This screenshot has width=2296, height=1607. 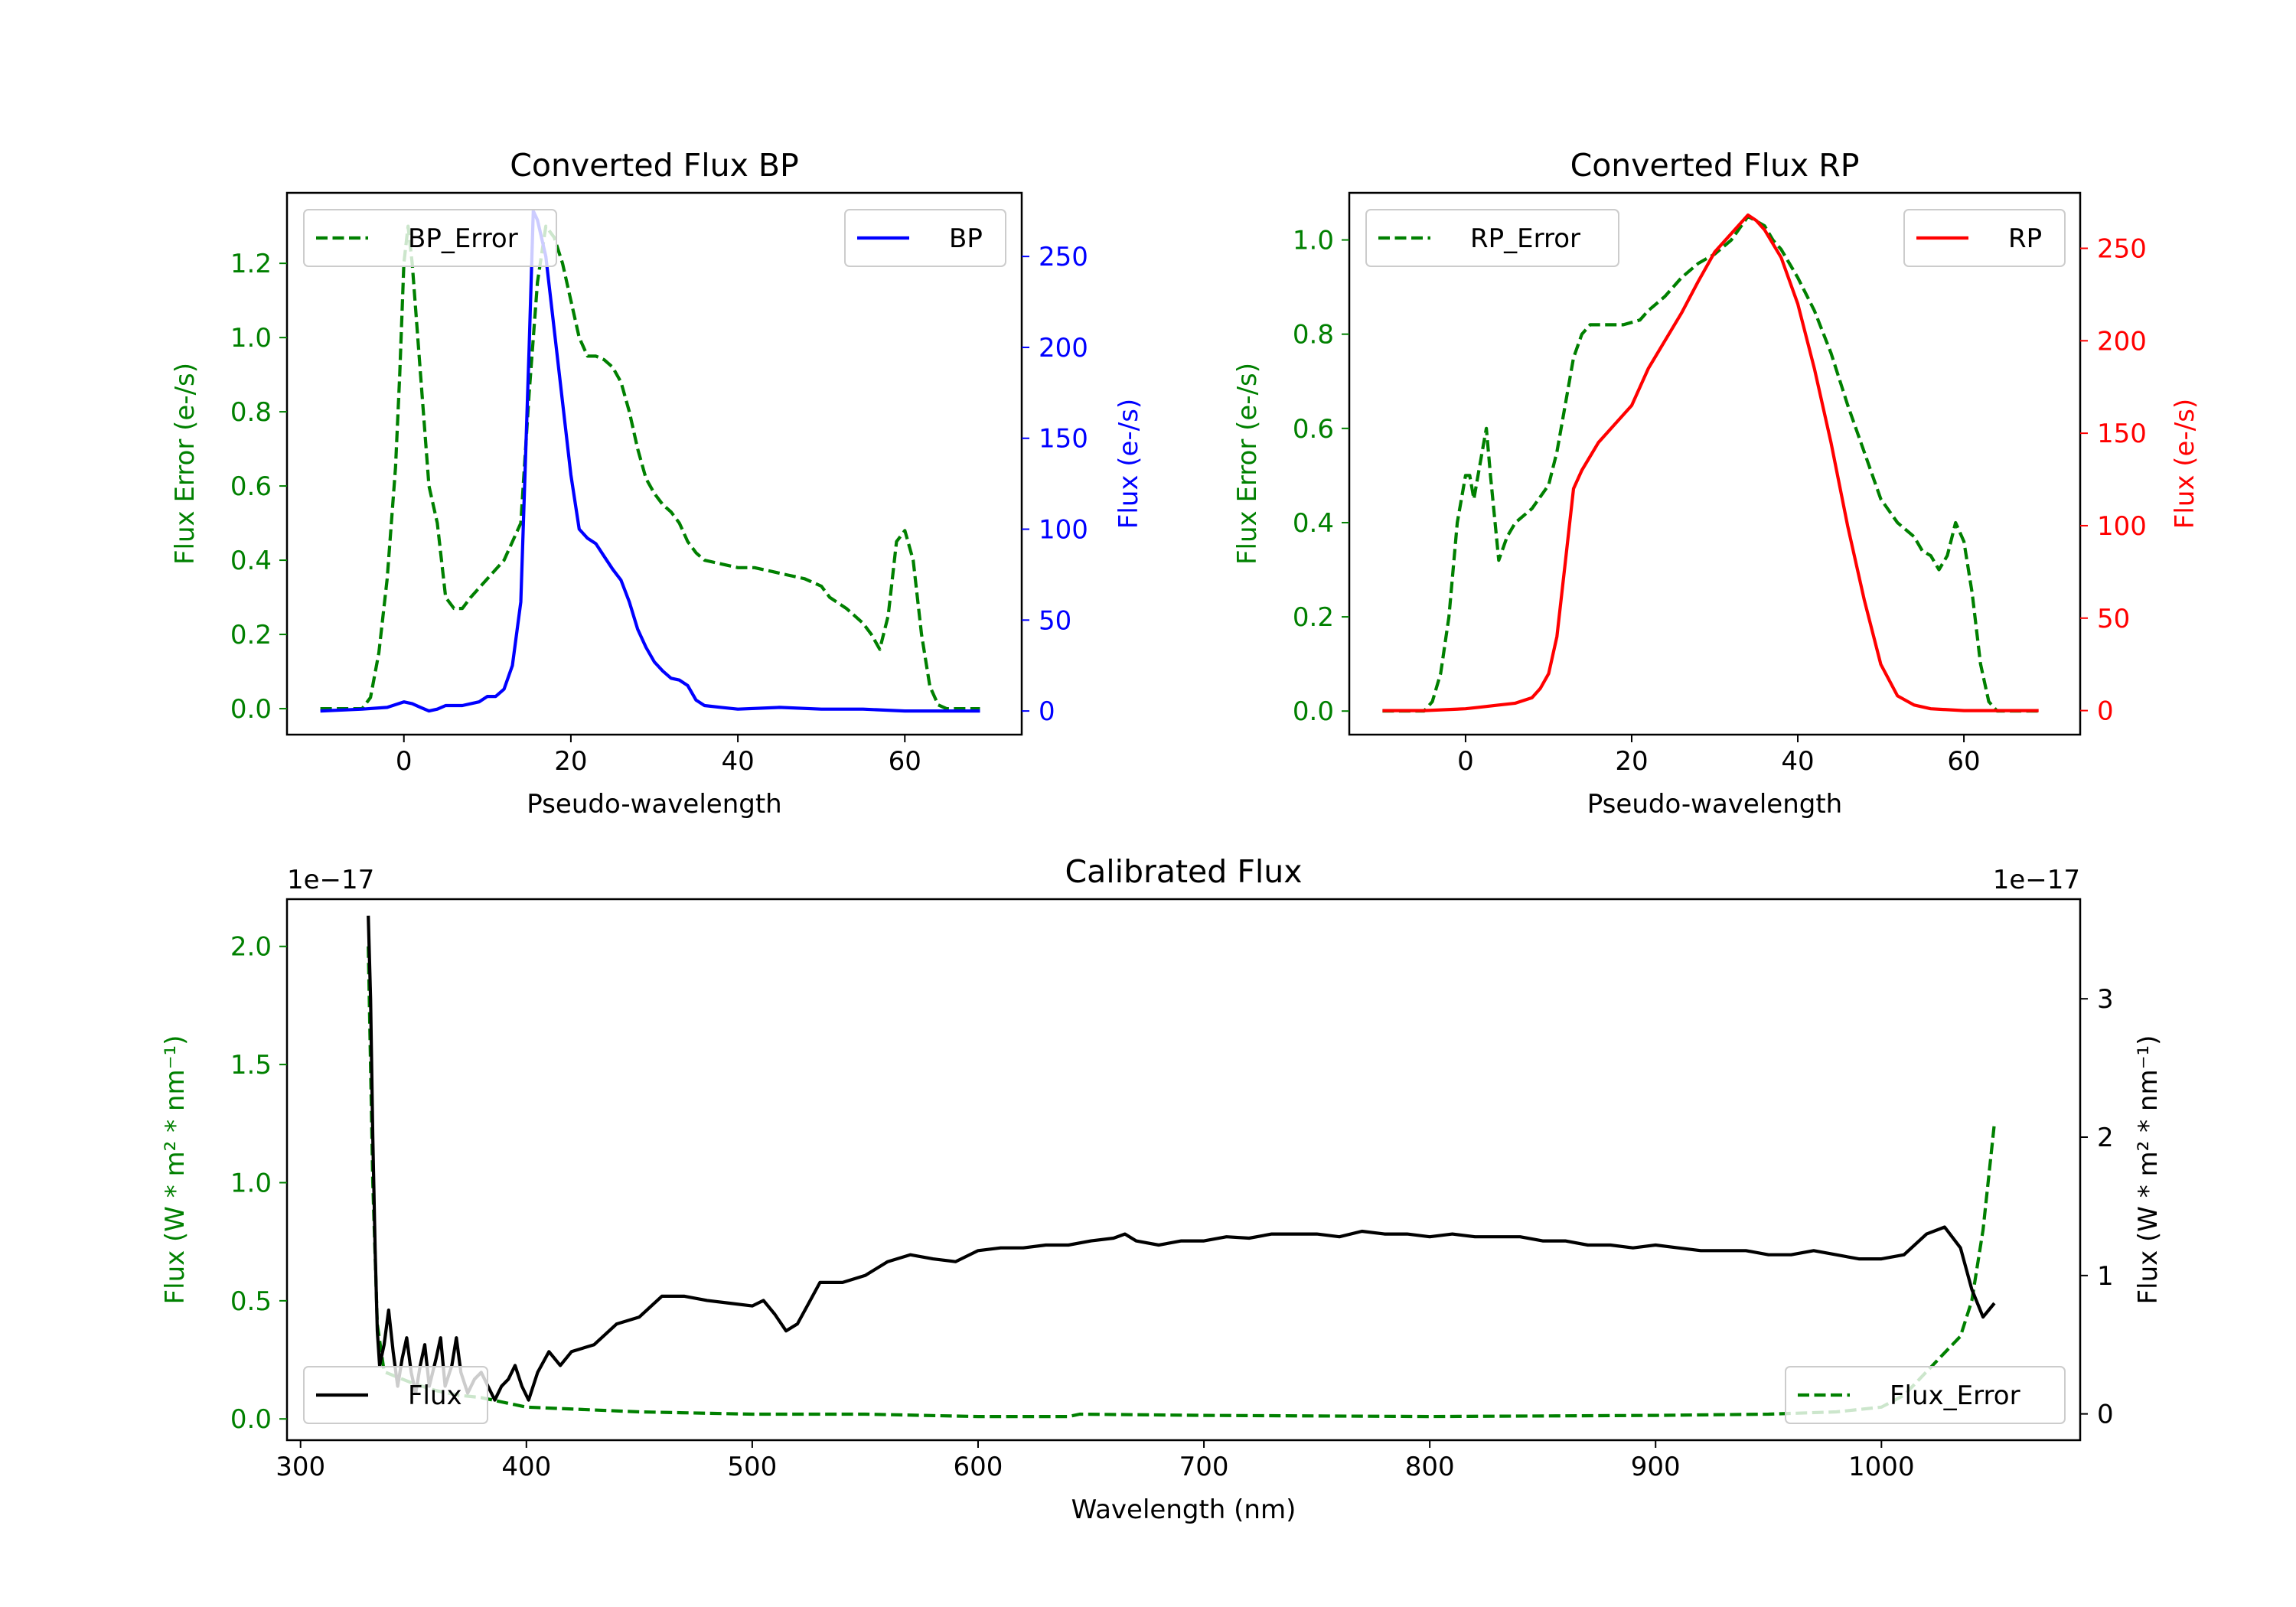 What do you see at coordinates (526, 1467) in the screenshot?
I see `x-tick-label: 400` at bounding box center [526, 1467].